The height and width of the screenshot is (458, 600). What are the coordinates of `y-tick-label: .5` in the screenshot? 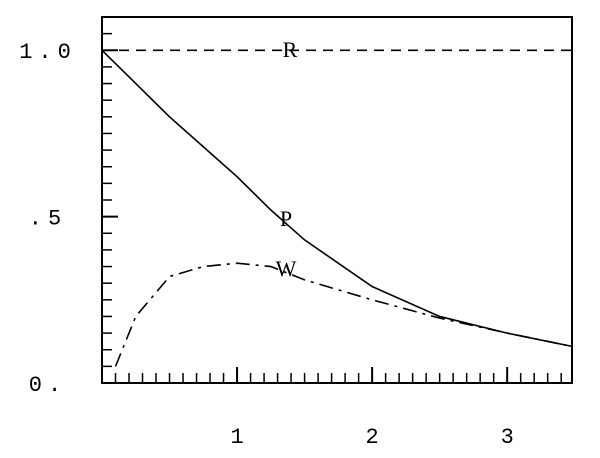 It's located at (48, 218).